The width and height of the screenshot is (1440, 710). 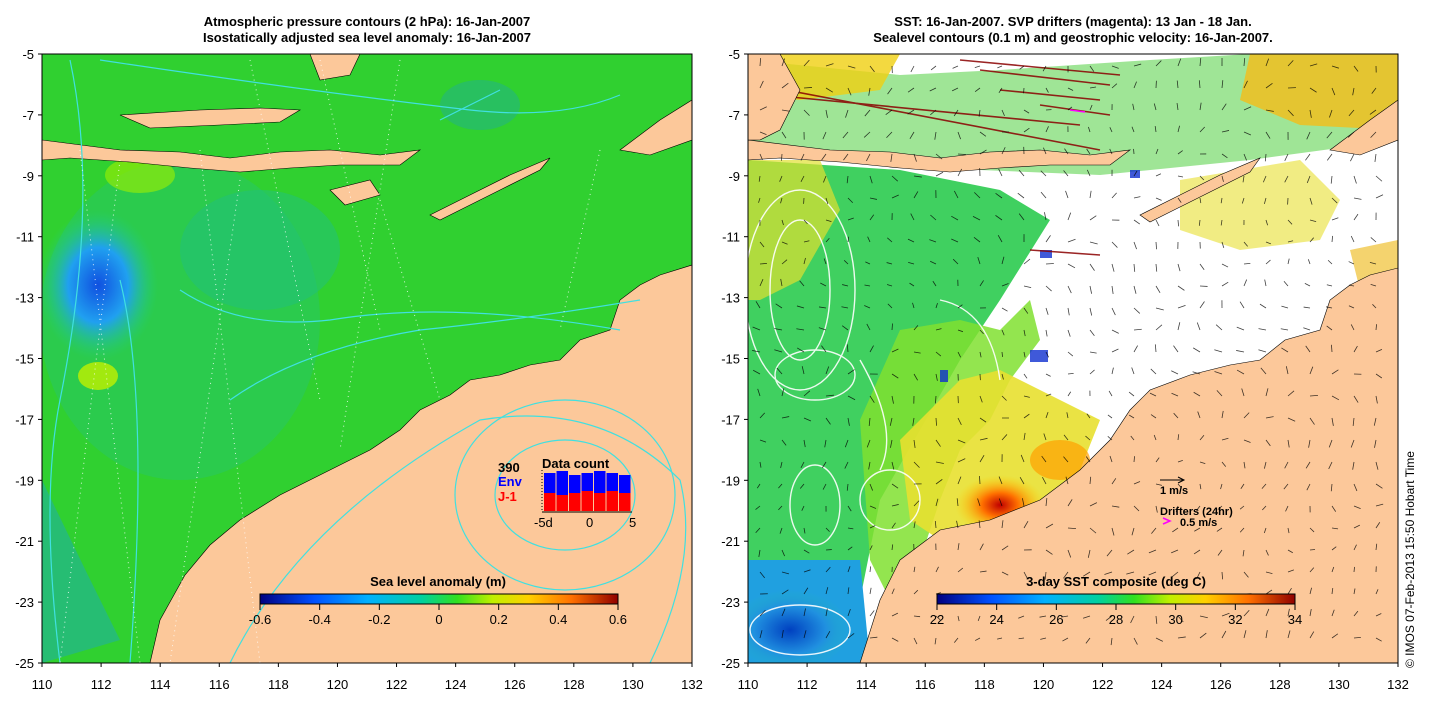 I want to click on left-lon-tick: 110, so click(x=42, y=684).